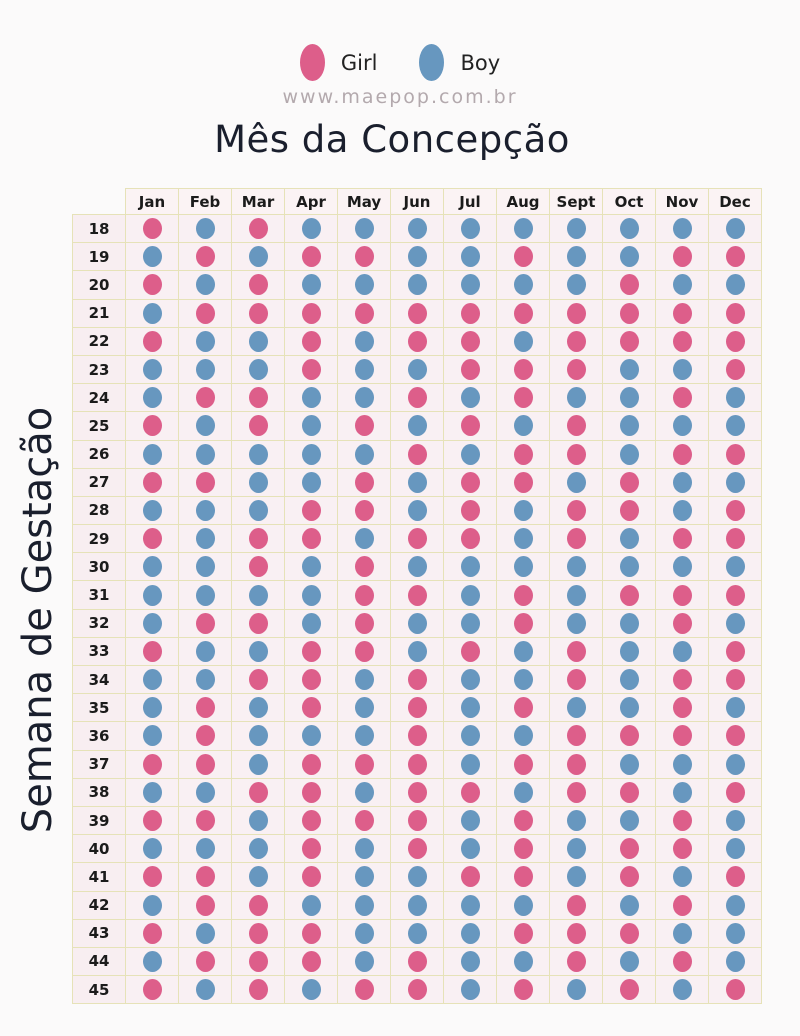  What do you see at coordinates (99, 454) in the screenshot?
I see `week-label: 26` at bounding box center [99, 454].